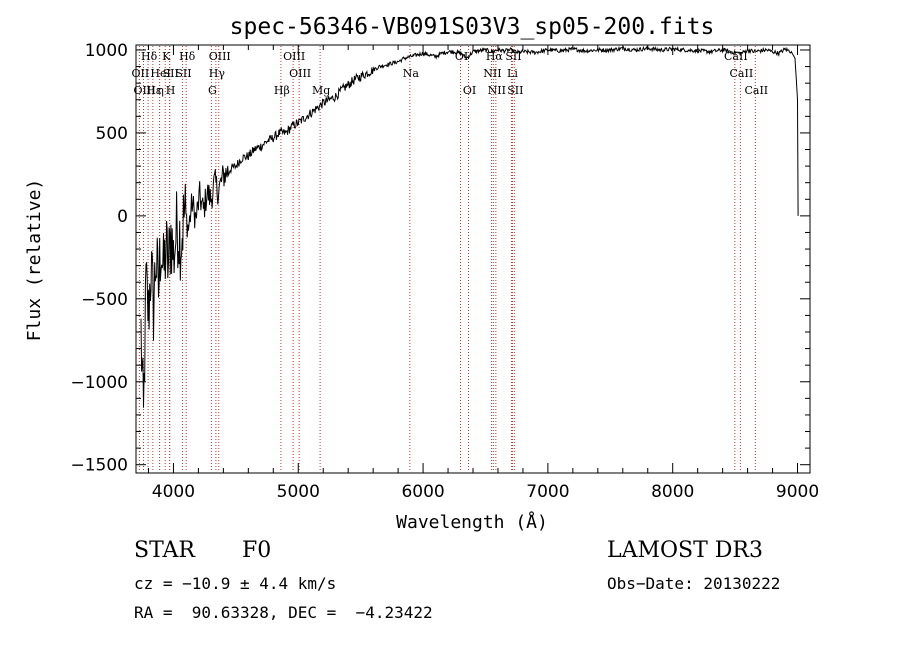 This screenshot has width=900, height=649. Describe the element at coordinates (106, 51) in the screenshot. I see `y-tick-label: 1000` at that location.